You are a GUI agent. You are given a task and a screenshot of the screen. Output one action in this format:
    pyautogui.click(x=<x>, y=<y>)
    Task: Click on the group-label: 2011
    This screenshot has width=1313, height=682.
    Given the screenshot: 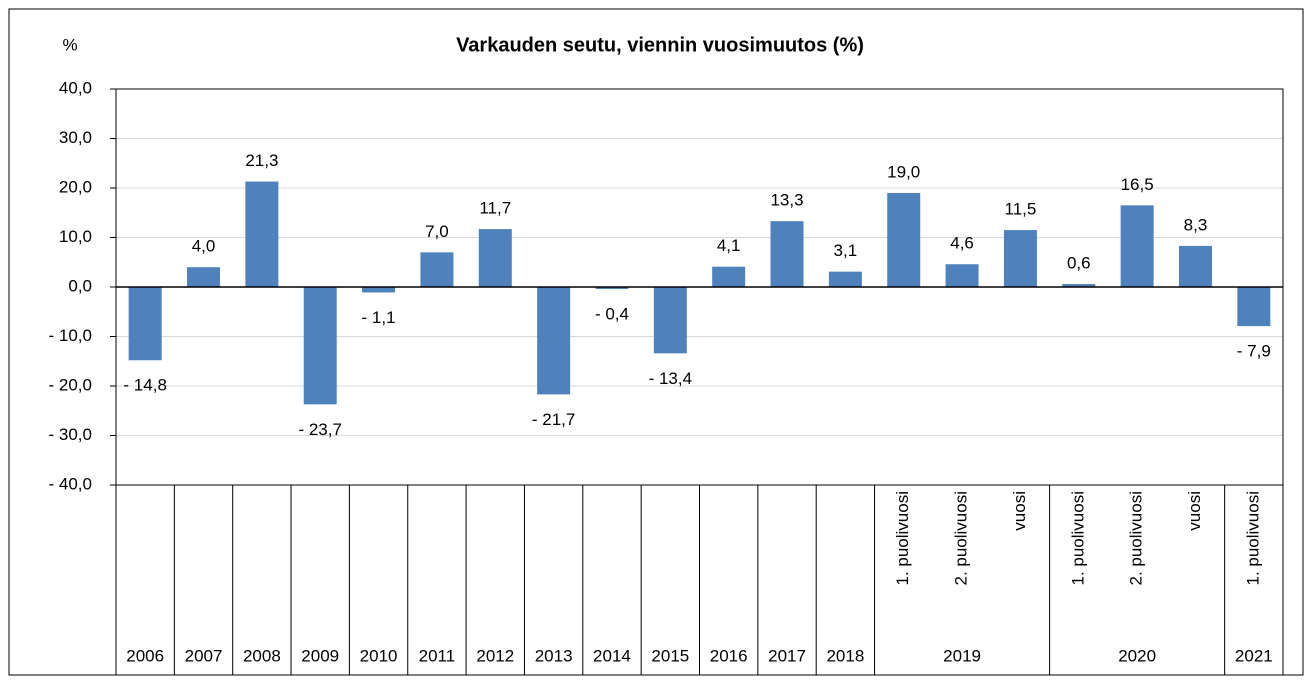 What is the action you would take?
    pyautogui.click(x=437, y=655)
    